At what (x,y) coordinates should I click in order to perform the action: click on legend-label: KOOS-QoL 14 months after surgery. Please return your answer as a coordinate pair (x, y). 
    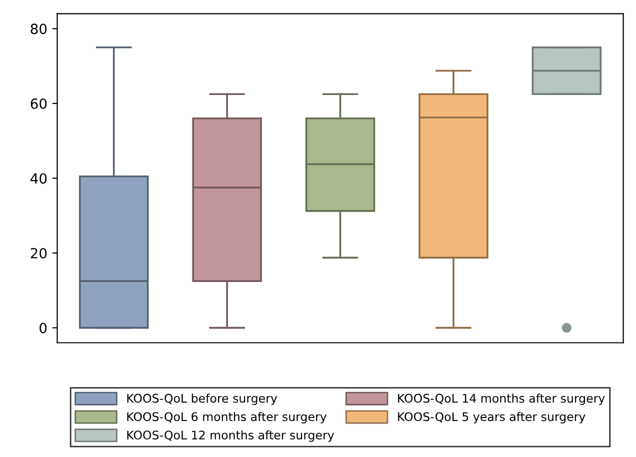
    Looking at the image, I should click on (501, 400).